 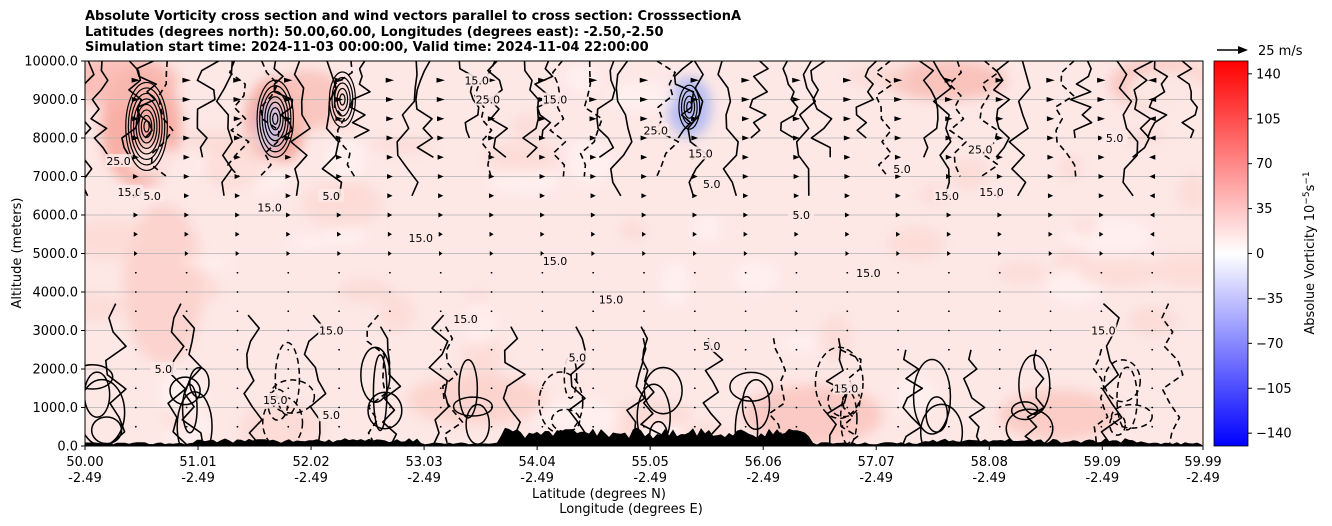 What do you see at coordinates (1269, 344) in the screenshot?
I see `colorbar-tick-label: −70` at bounding box center [1269, 344].